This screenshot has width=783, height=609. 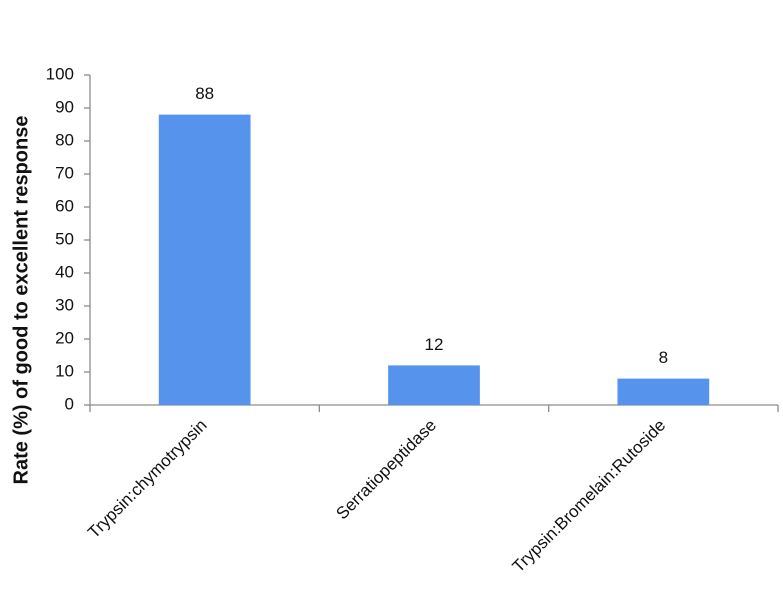 What do you see at coordinates (64, 337) in the screenshot?
I see `y-tick-label: 20` at bounding box center [64, 337].